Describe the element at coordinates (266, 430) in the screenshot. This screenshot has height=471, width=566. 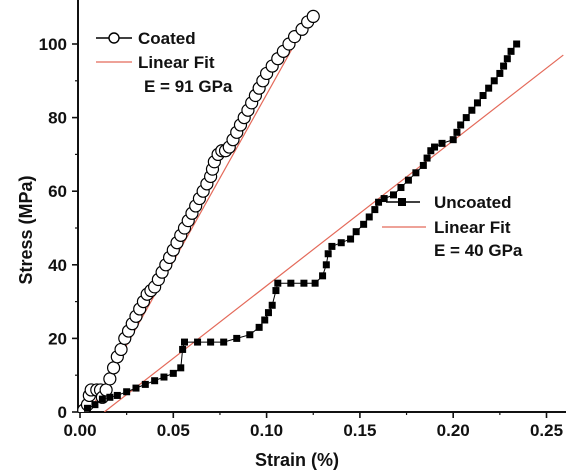
I see `x-tick-label-2: 0.10` at that location.